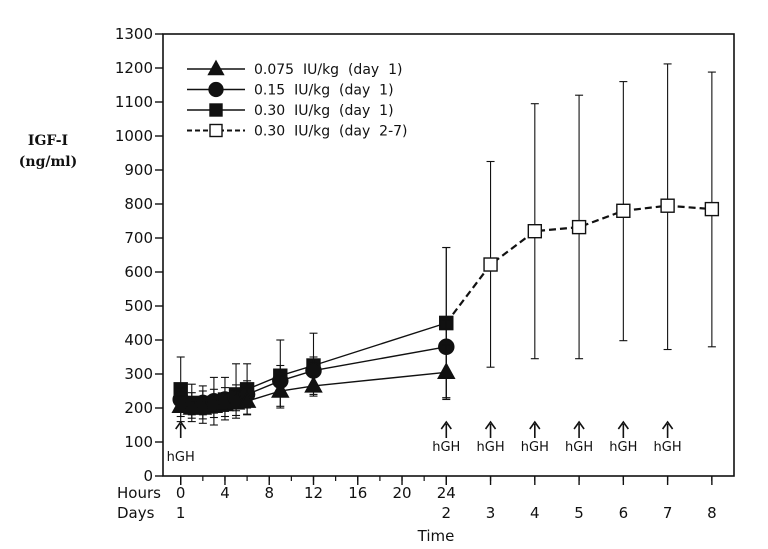 The height and width of the screenshot is (549, 768). Describe the element at coordinates (138, 170) in the screenshot. I see `y-tick-label: 900` at that location.